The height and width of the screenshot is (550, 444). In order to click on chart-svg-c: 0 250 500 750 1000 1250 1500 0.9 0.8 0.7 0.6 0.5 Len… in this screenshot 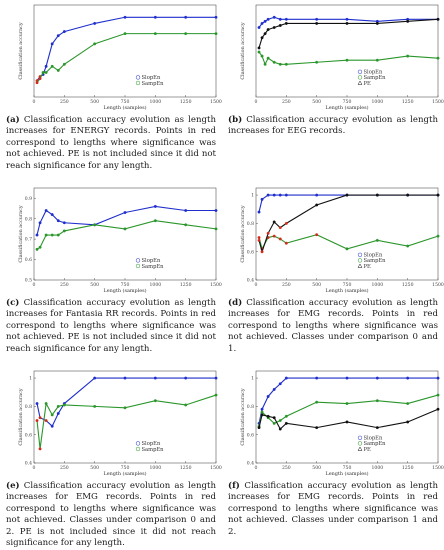, I will do `click(120, 240)`.